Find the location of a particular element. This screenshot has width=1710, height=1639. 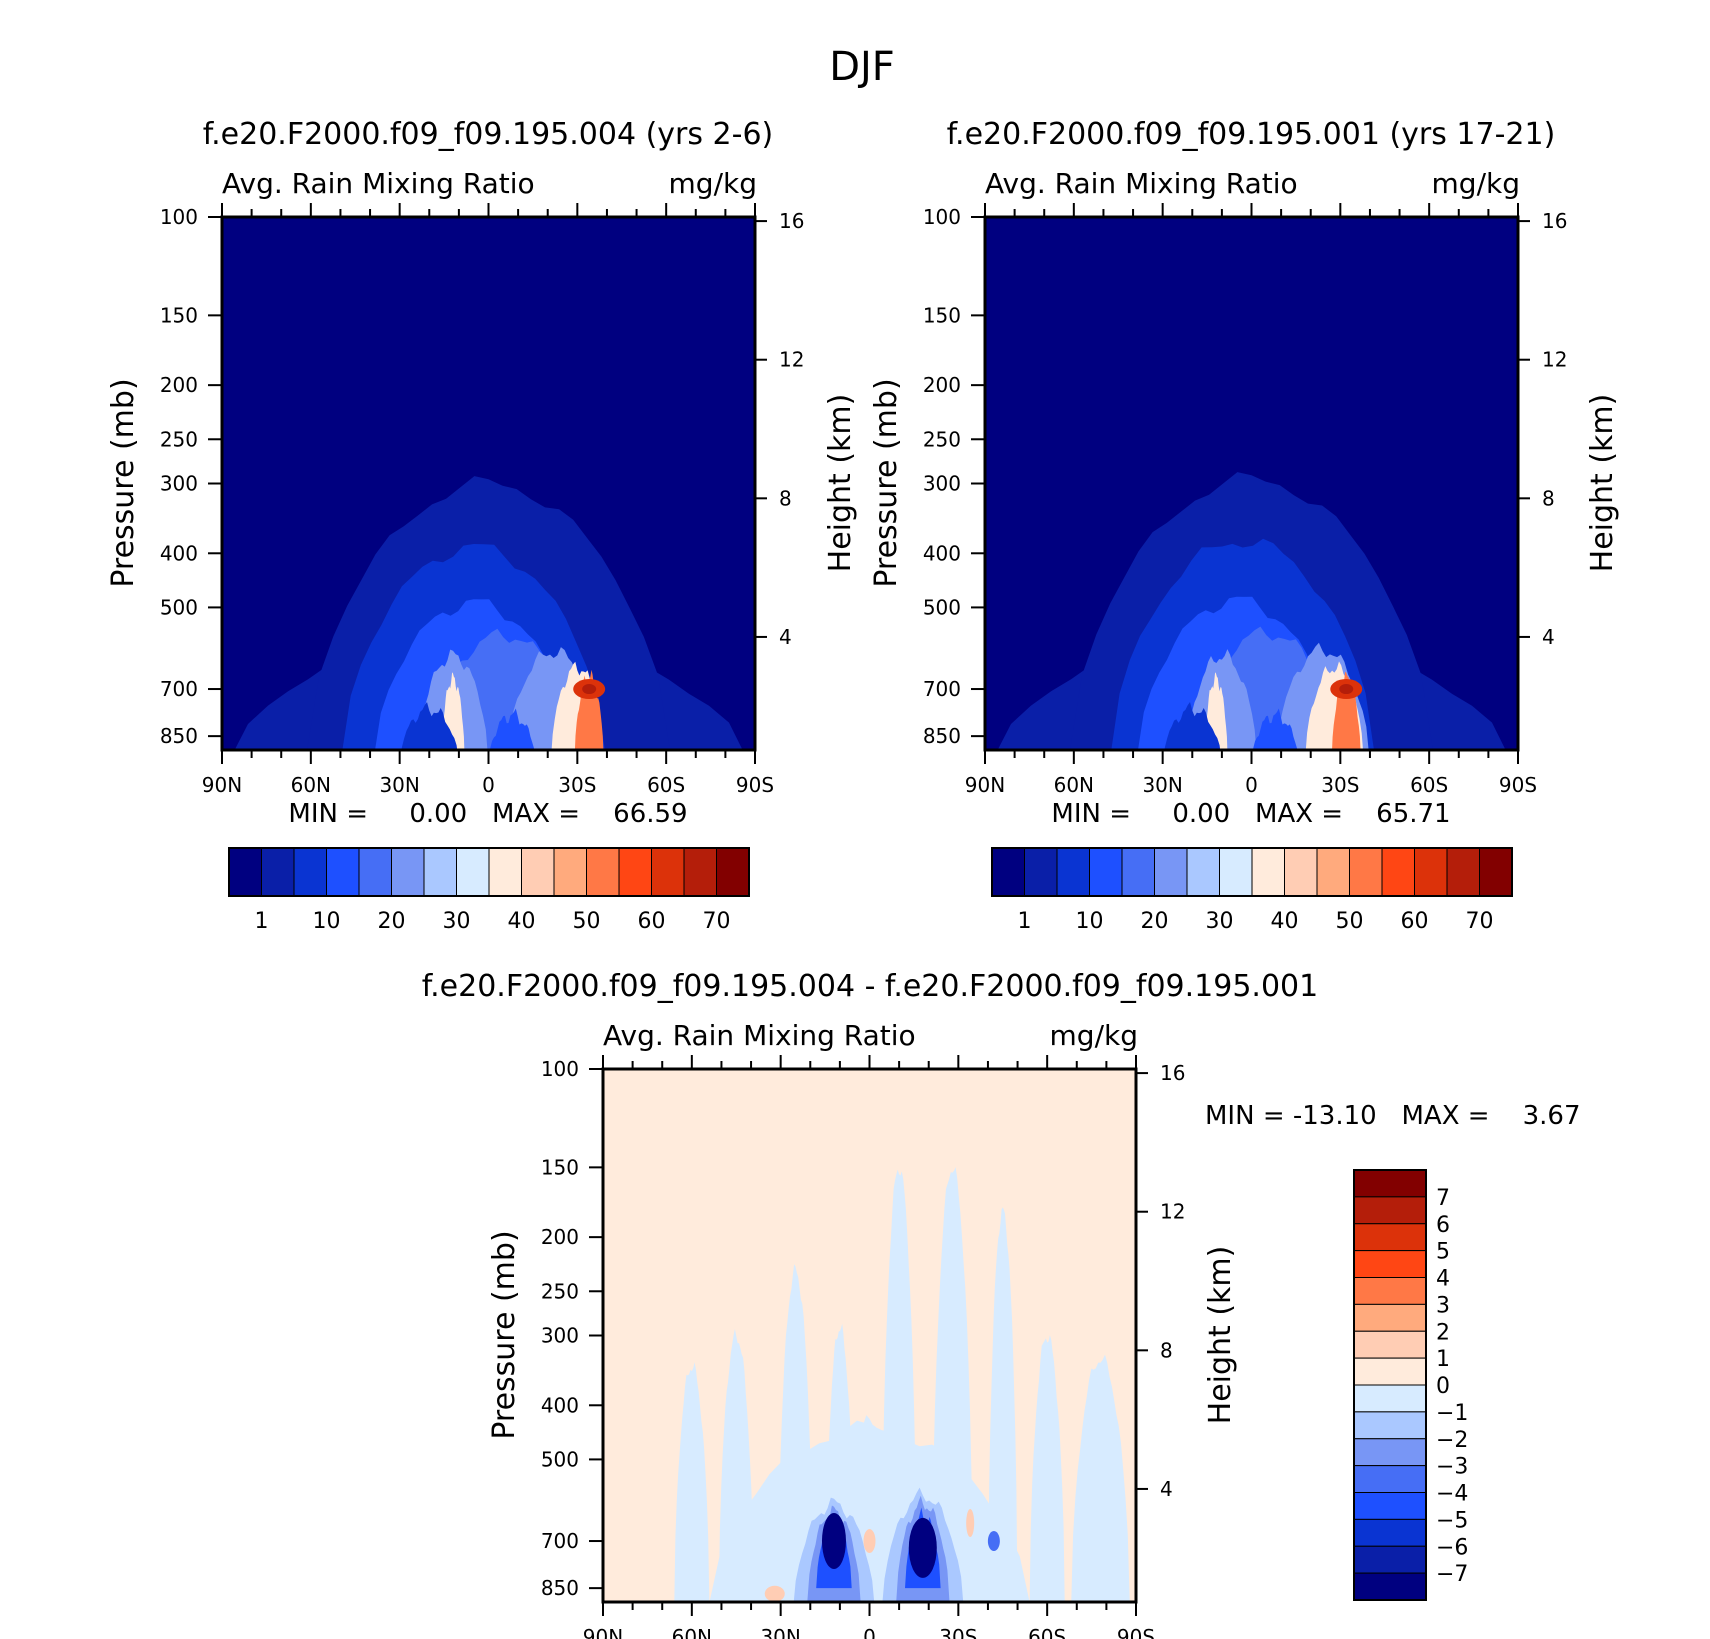

colorbar-label: 2 is located at coordinates (1443, 1332).